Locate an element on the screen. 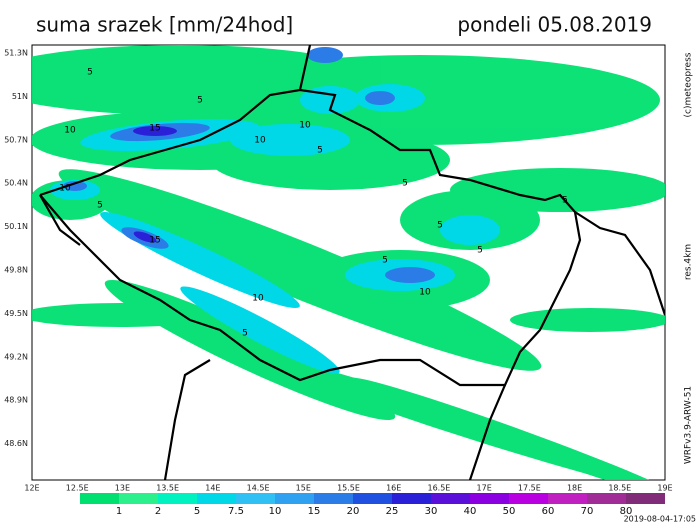  lat-label: 50.4N is located at coordinates (16, 183).